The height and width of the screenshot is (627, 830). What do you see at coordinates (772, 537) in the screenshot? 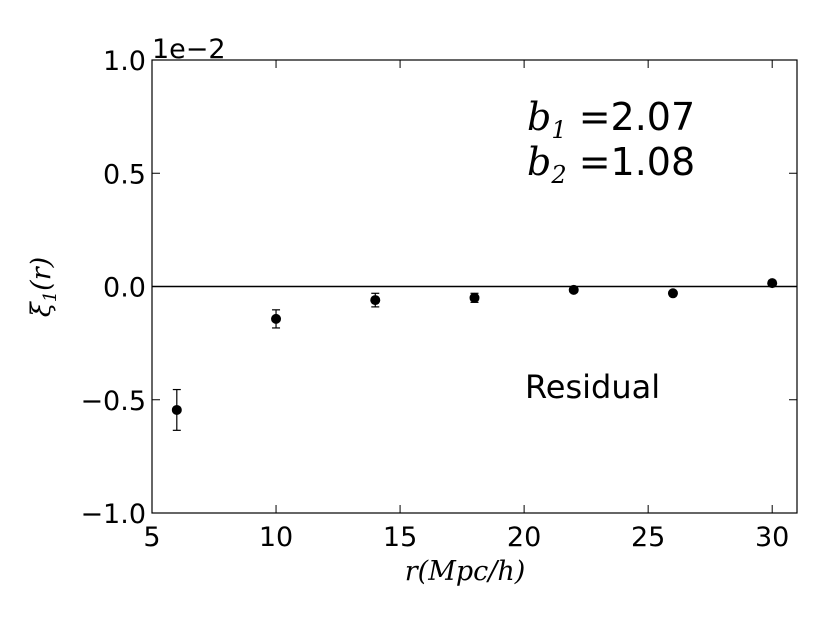
I see `x-tick-label: 30` at bounding box center [772, 537].